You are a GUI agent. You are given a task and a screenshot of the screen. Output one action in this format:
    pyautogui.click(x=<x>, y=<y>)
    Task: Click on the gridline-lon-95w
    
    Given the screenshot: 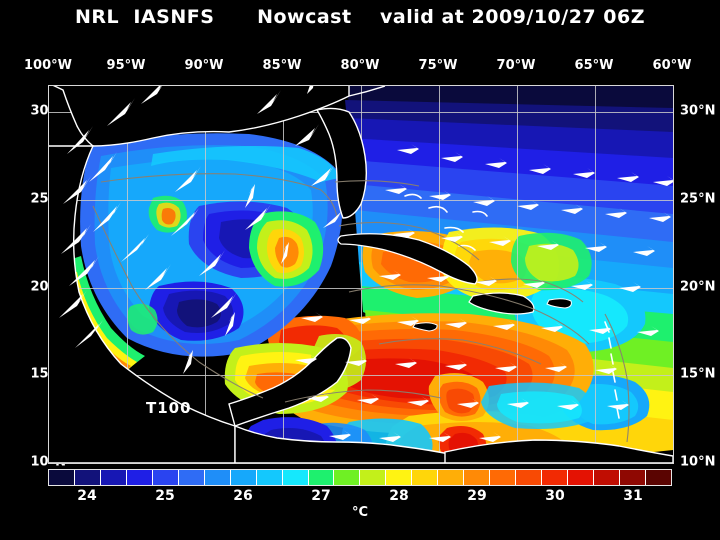 What is the action you would take?
    pyautogui.click(x=127, y=274)
    